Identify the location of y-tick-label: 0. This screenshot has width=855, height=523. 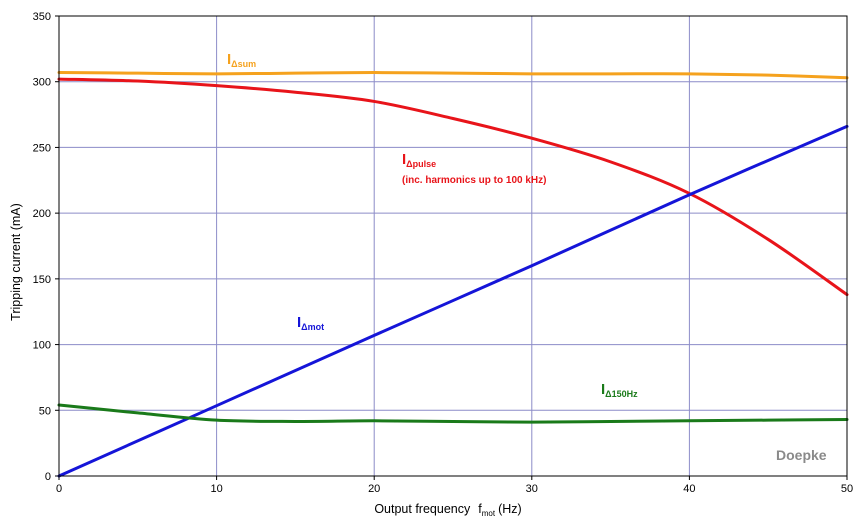
(48, 477).